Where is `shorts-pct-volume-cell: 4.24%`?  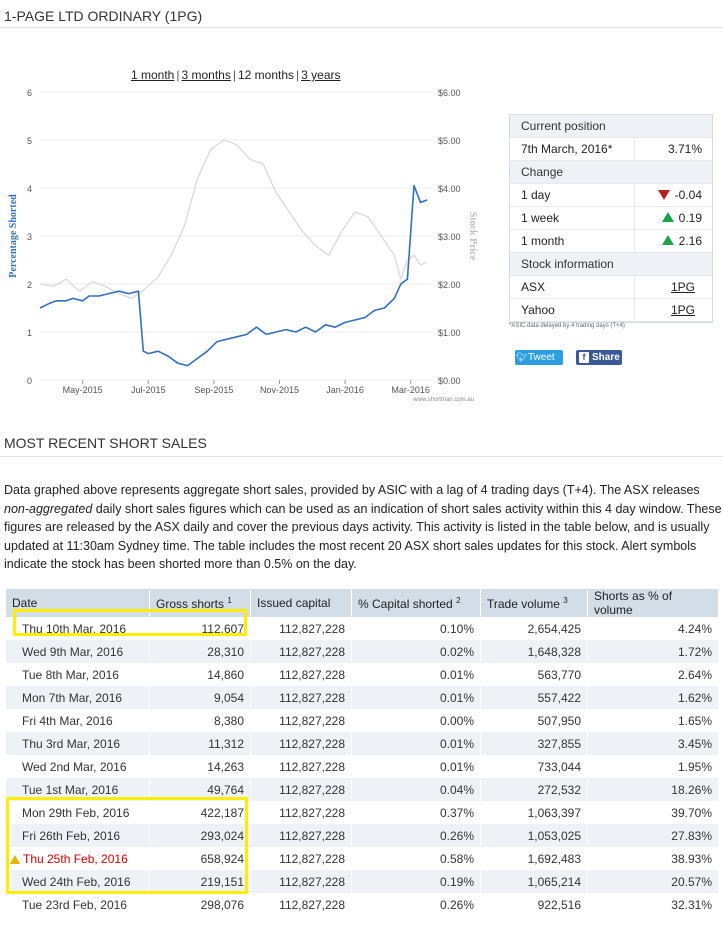
shorts-pct-volume-cell: 4.24% is located at coordinates (653, 628).